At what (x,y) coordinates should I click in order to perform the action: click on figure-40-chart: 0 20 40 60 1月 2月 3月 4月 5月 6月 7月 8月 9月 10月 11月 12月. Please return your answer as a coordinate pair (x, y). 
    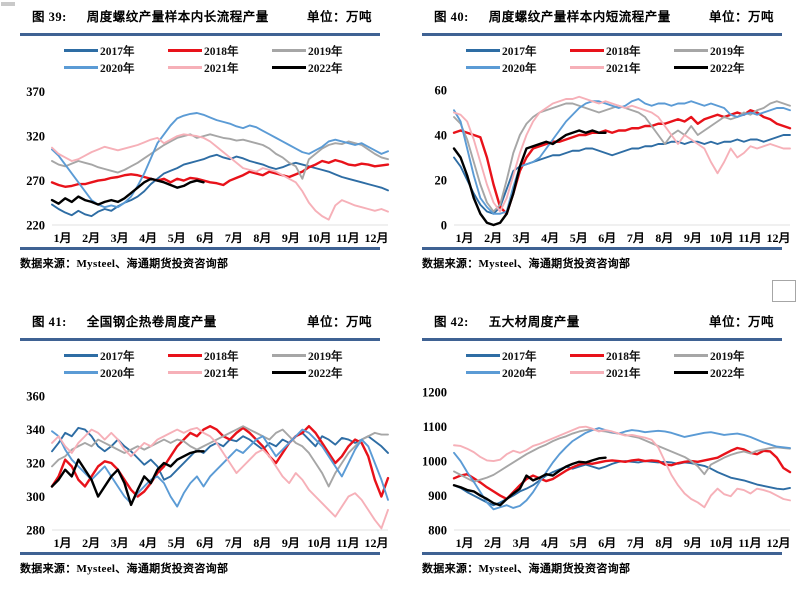
    Looking at the image, I should click on (603, 162).